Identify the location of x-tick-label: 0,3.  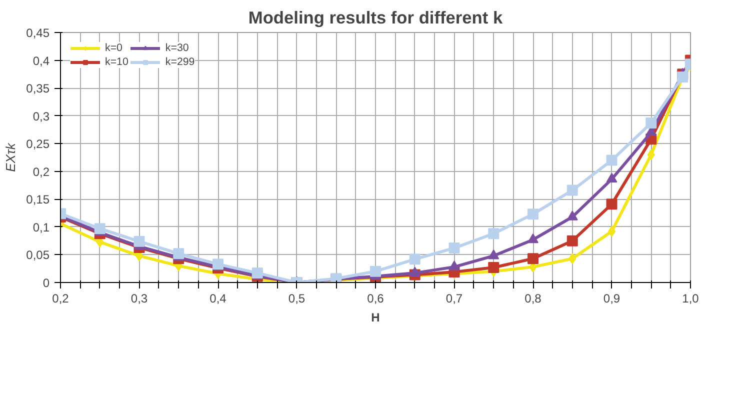
(139, 299).